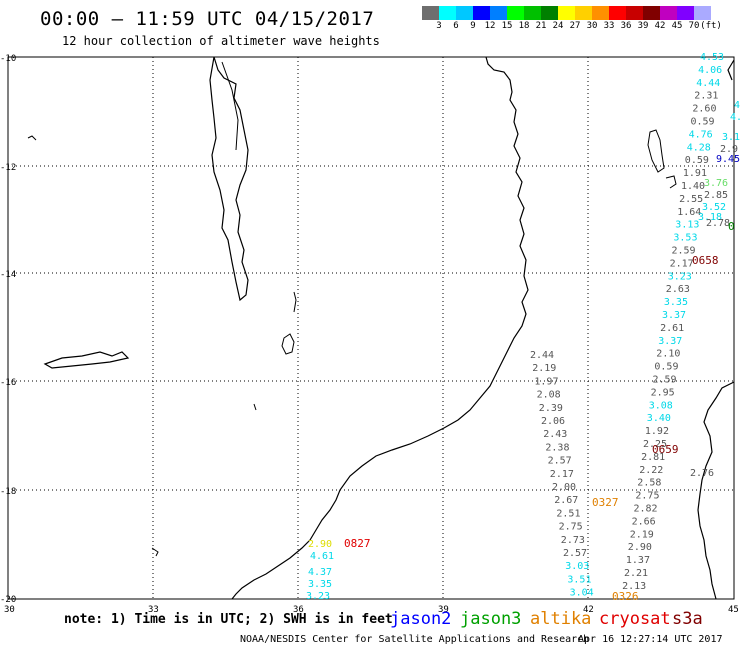  I want to click on wave-height-value: 2.9, so click(729, 149).